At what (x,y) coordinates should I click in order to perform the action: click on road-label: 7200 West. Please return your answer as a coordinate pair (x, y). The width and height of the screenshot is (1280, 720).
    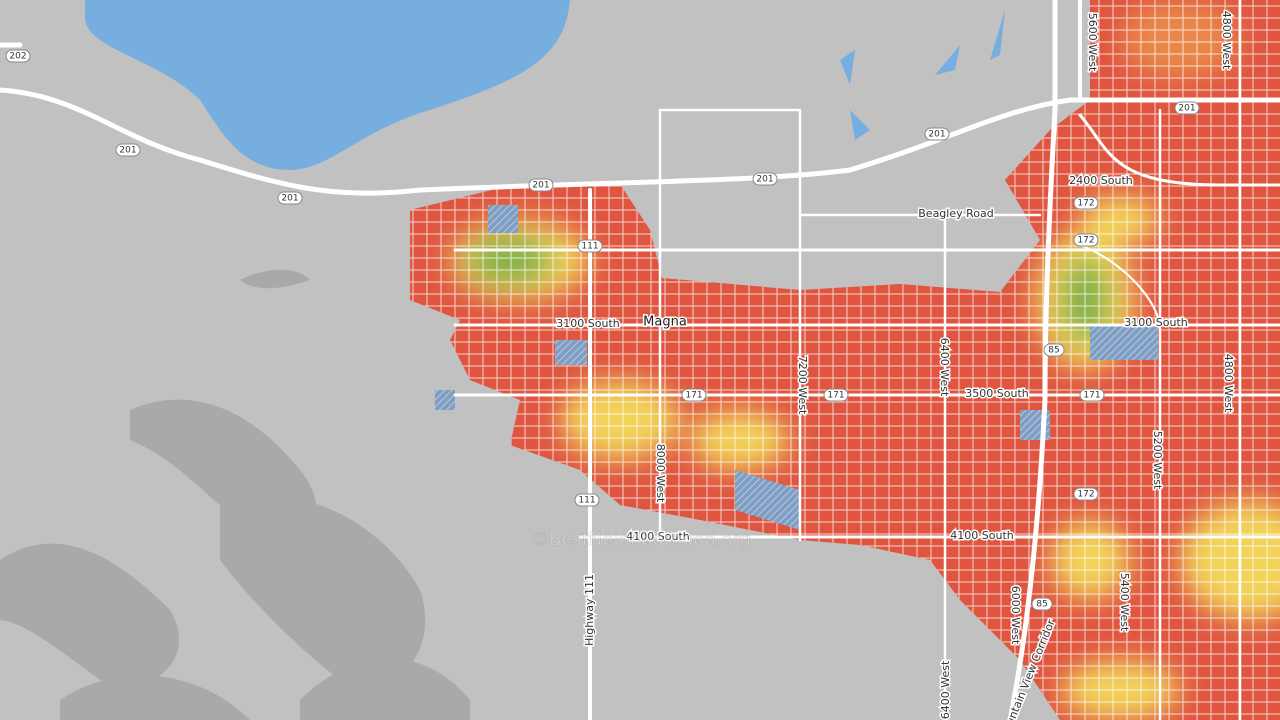
    Looking at the image, I should click on (802, 385).